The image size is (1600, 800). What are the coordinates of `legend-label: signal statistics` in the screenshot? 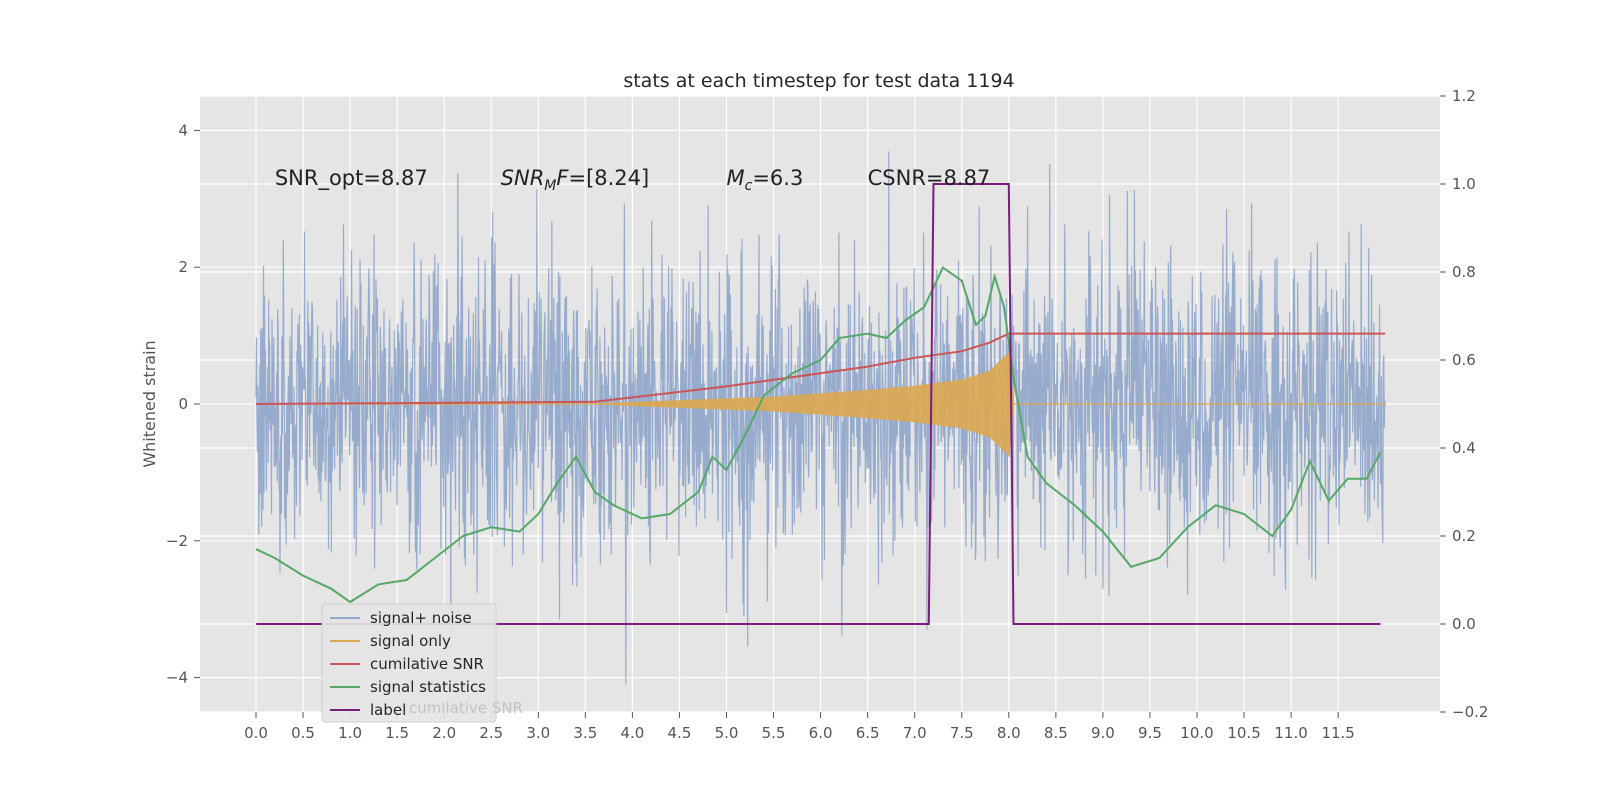 It's located at (428, 687).